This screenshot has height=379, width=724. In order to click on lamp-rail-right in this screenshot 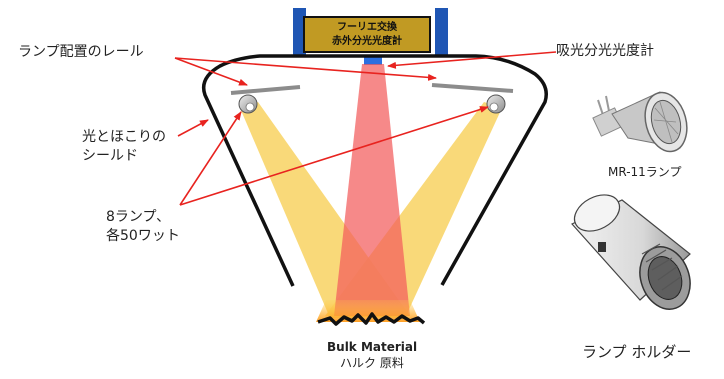, I will do `click(472, 88)`.